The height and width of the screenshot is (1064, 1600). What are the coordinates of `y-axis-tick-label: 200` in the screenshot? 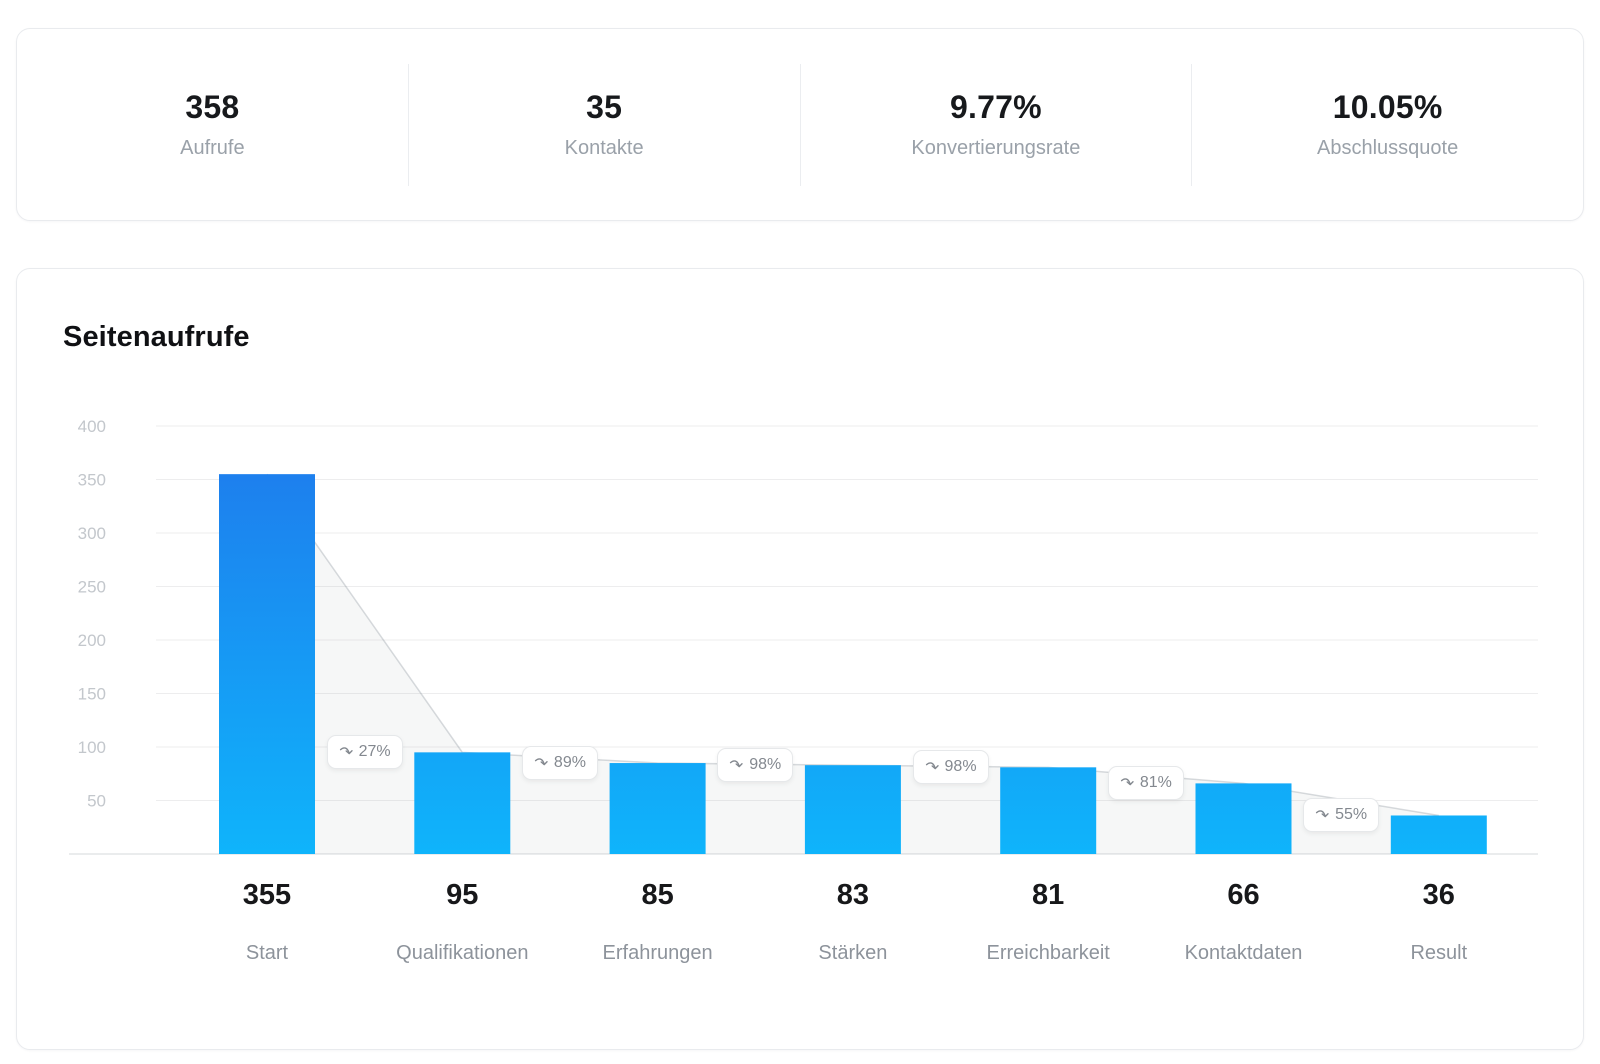 It's located at (92, 640).